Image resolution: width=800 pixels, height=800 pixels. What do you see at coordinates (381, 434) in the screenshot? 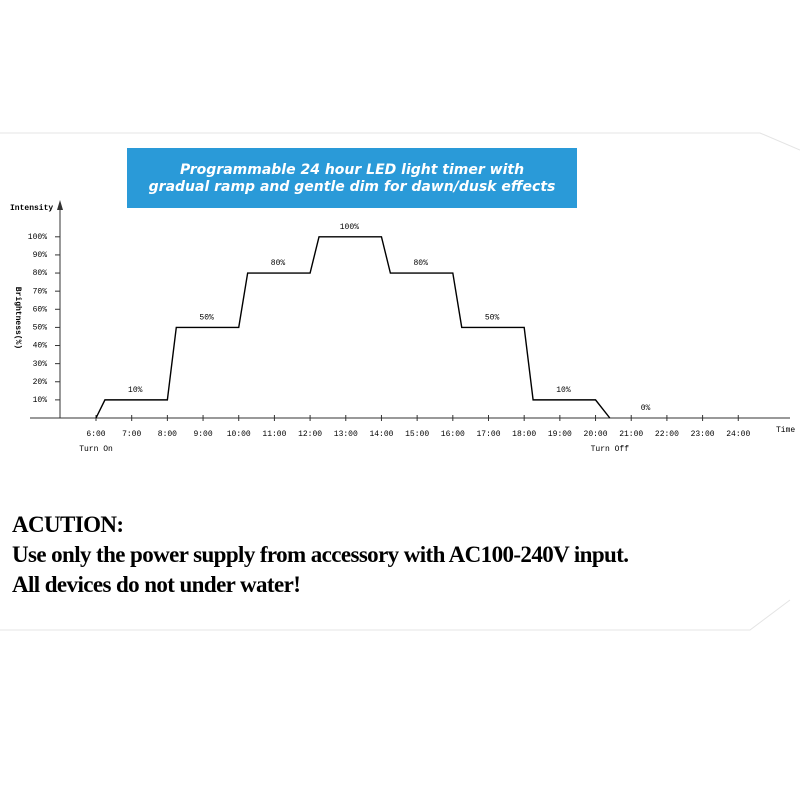
I see `x-tick-label: 14:00` at bounding box center [381, 434].